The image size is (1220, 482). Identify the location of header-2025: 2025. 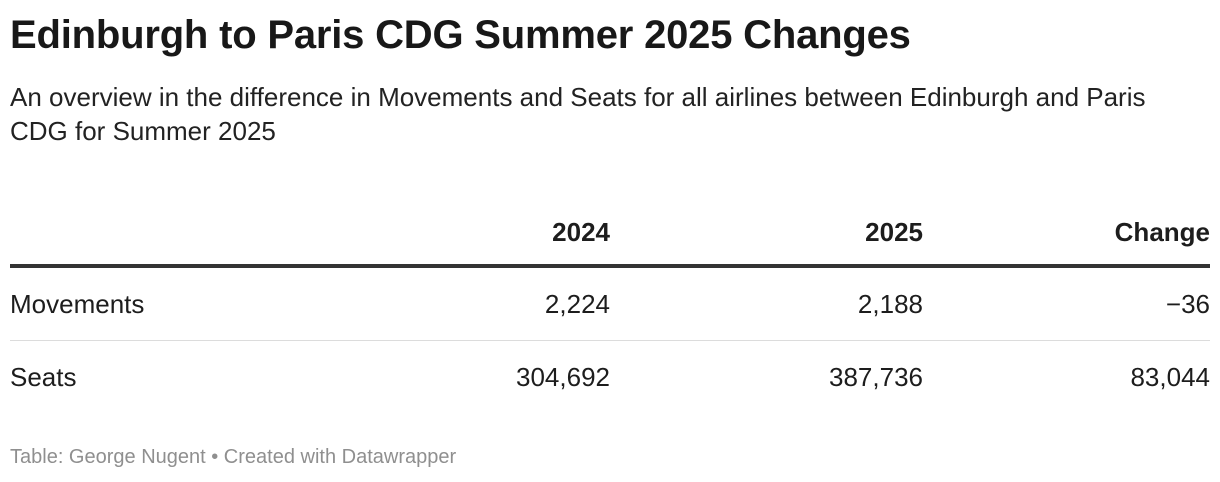
(766, 234).